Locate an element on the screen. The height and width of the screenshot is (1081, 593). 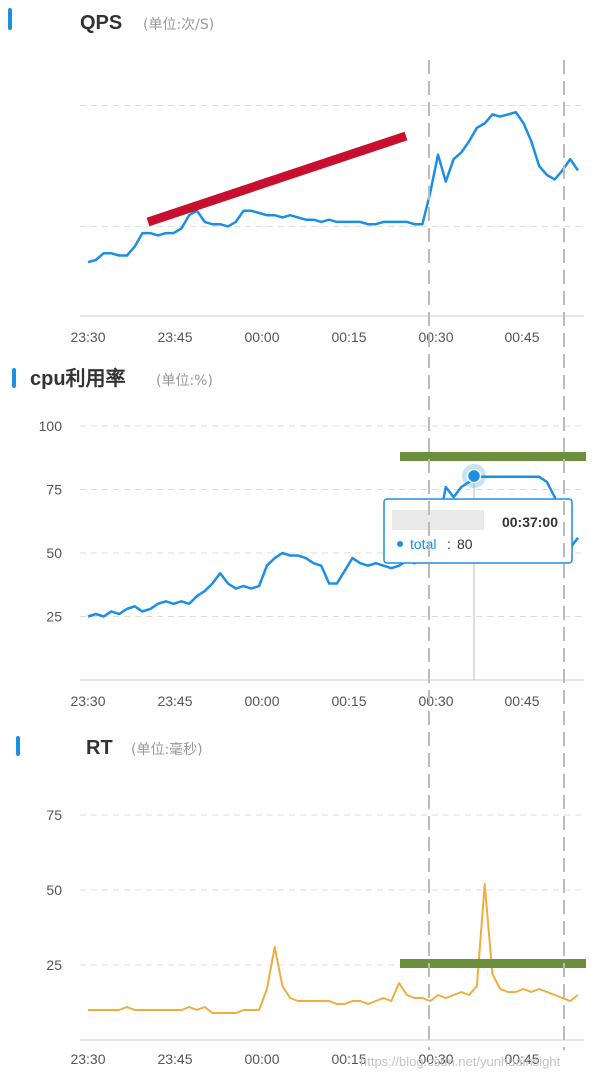
tooltip-box is located at coordinates (478, 531).